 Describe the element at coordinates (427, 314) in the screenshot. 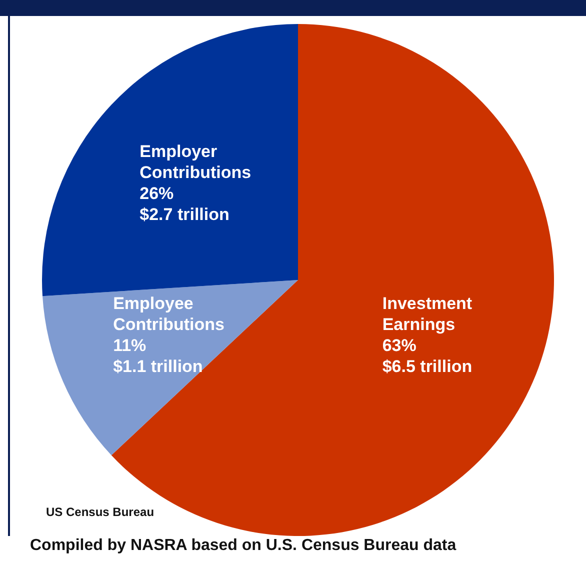

I see `slice-label: Investment Earnings` at that location.